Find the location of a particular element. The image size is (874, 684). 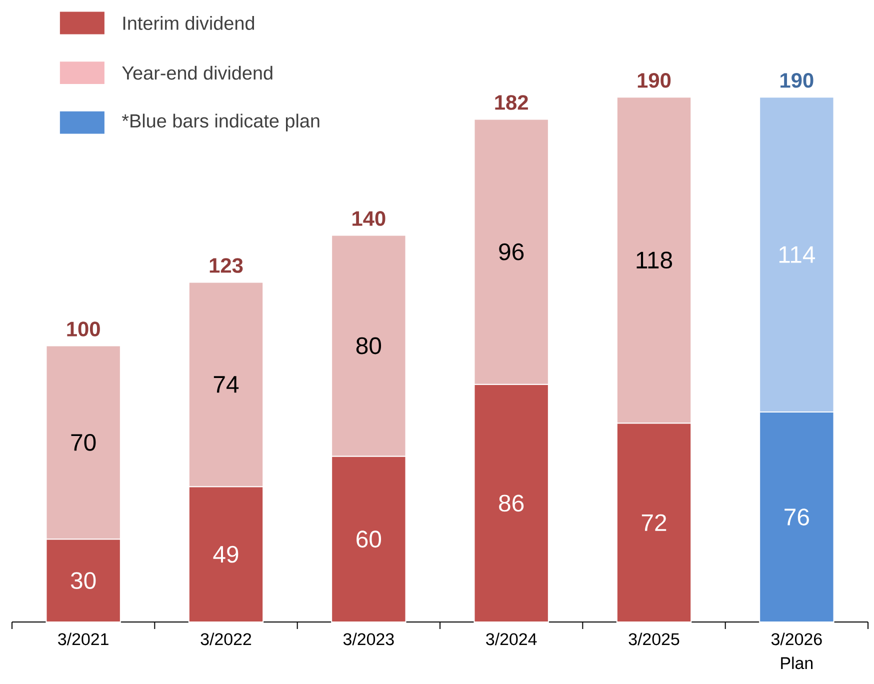

data-label: 60 is located at coordinates (369, 539).